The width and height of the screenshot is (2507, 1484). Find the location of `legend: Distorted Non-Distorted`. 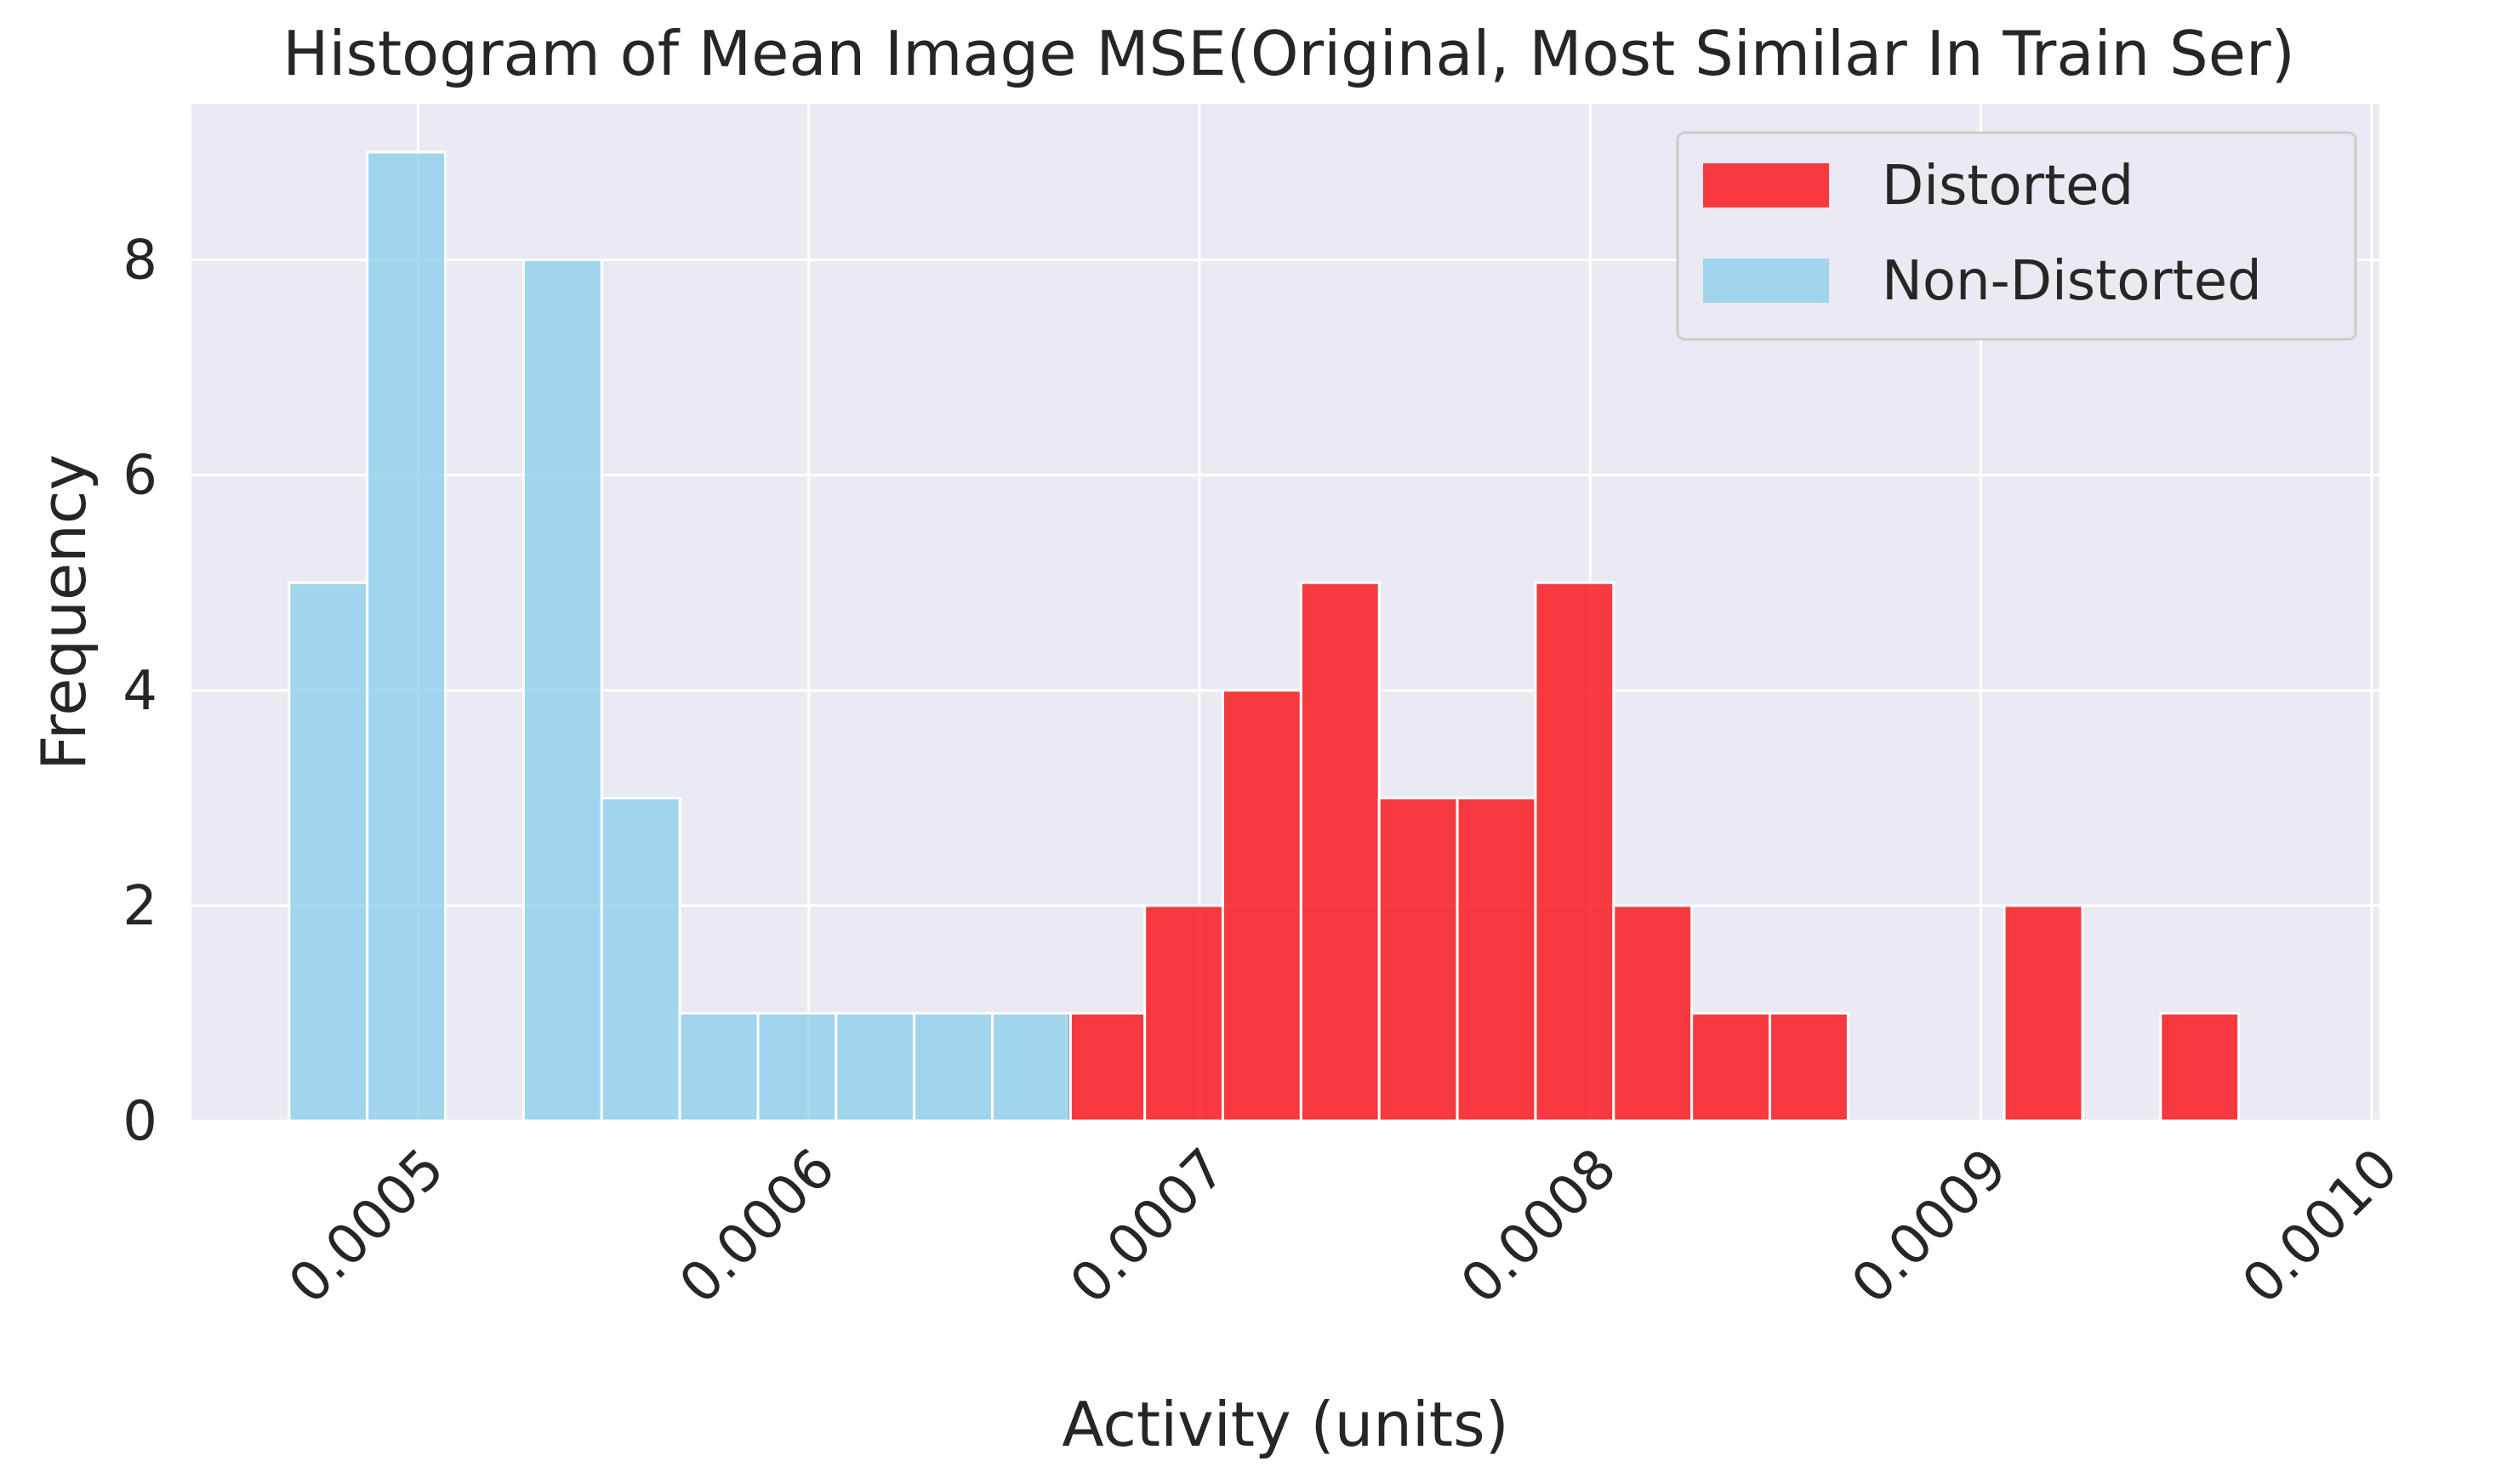

legend: Distorted Non-Distorted is located at coordinates (2016, 236).